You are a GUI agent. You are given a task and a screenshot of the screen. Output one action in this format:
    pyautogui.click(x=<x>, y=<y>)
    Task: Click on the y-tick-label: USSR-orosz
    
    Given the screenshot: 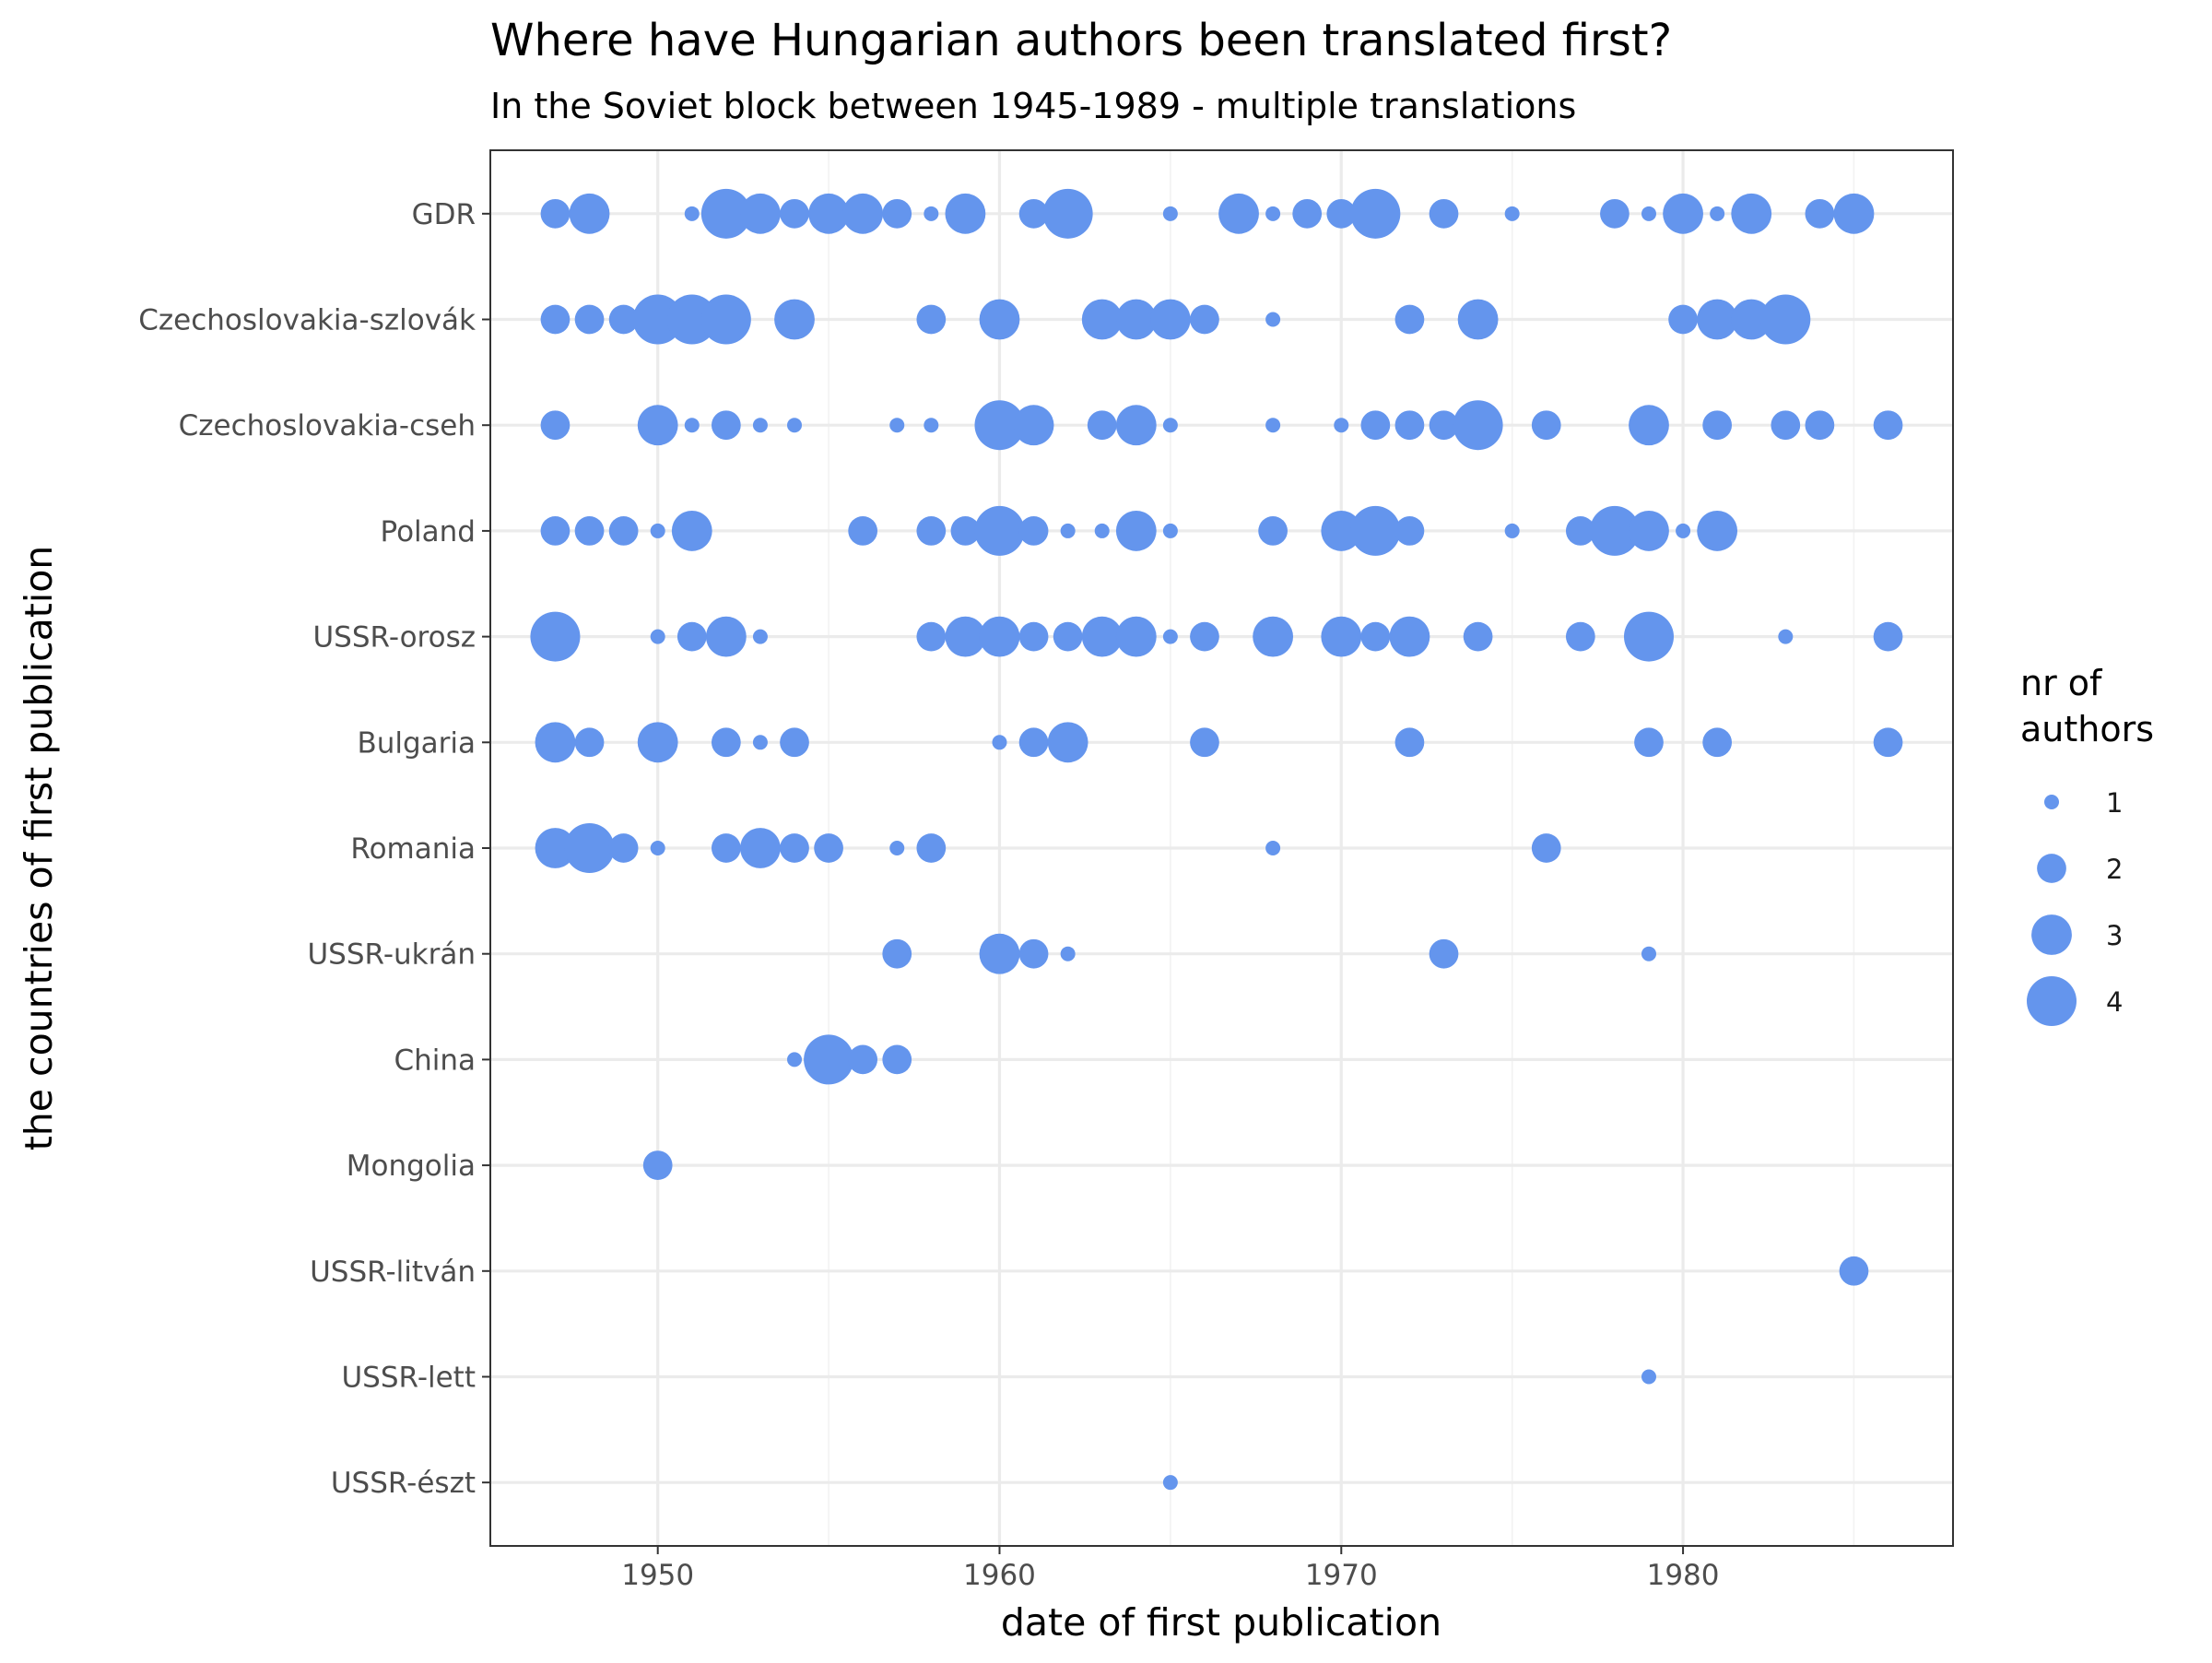 What is the action you would take?
    pyautogui.click(x=394, y=638)
    